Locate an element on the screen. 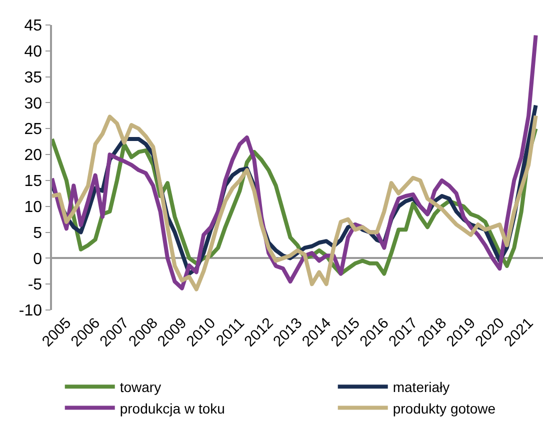 The width and height of the screenshot is (543, 424). y-tick-label: 30 is located at coordinates (33, 103).